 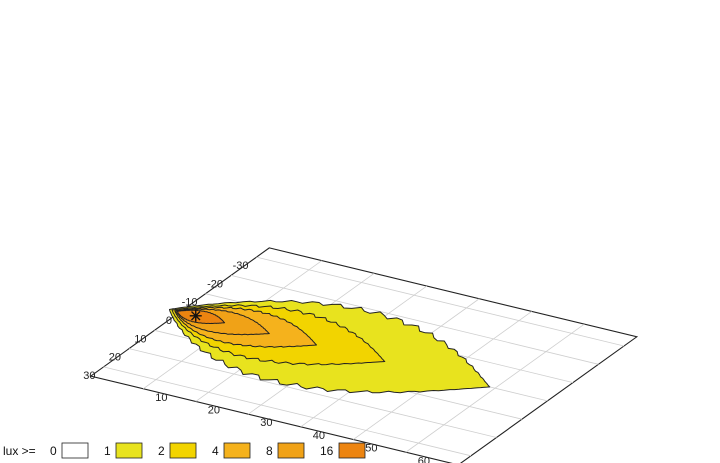 What do you see at coordinates (89, 376) in the screenshot?
I see `y-tick-label: 30` at bounding box center [89, 376].